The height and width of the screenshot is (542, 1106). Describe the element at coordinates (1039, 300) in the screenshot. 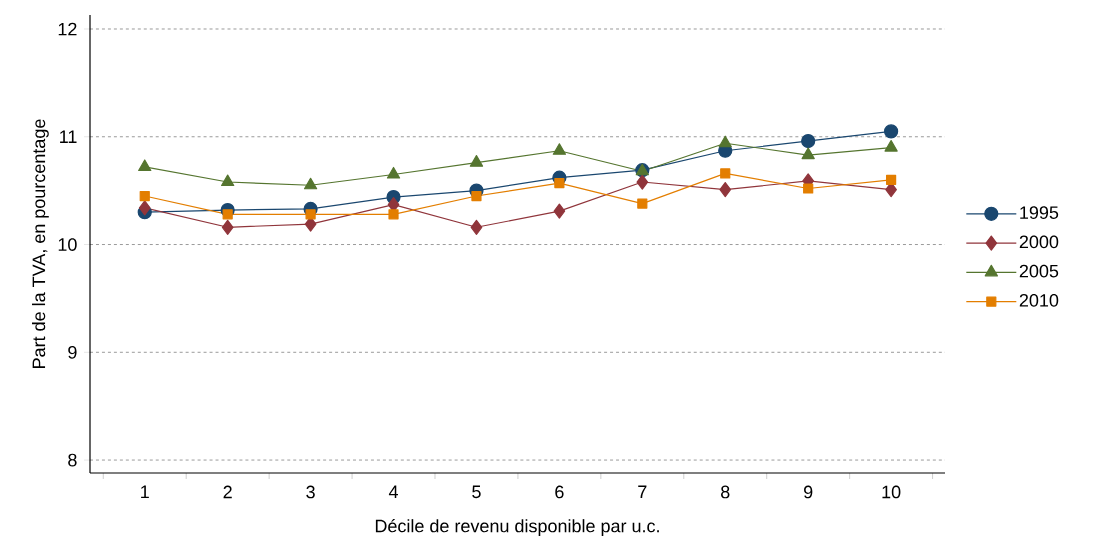

I see `legend-label: 2010` at that location.